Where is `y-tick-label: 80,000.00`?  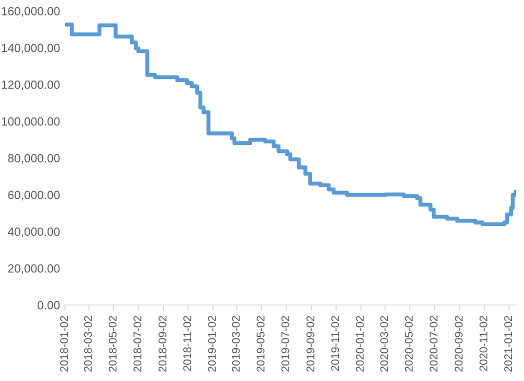 y-tick-label: 80,000.00 is located at coordinates (34, 159).